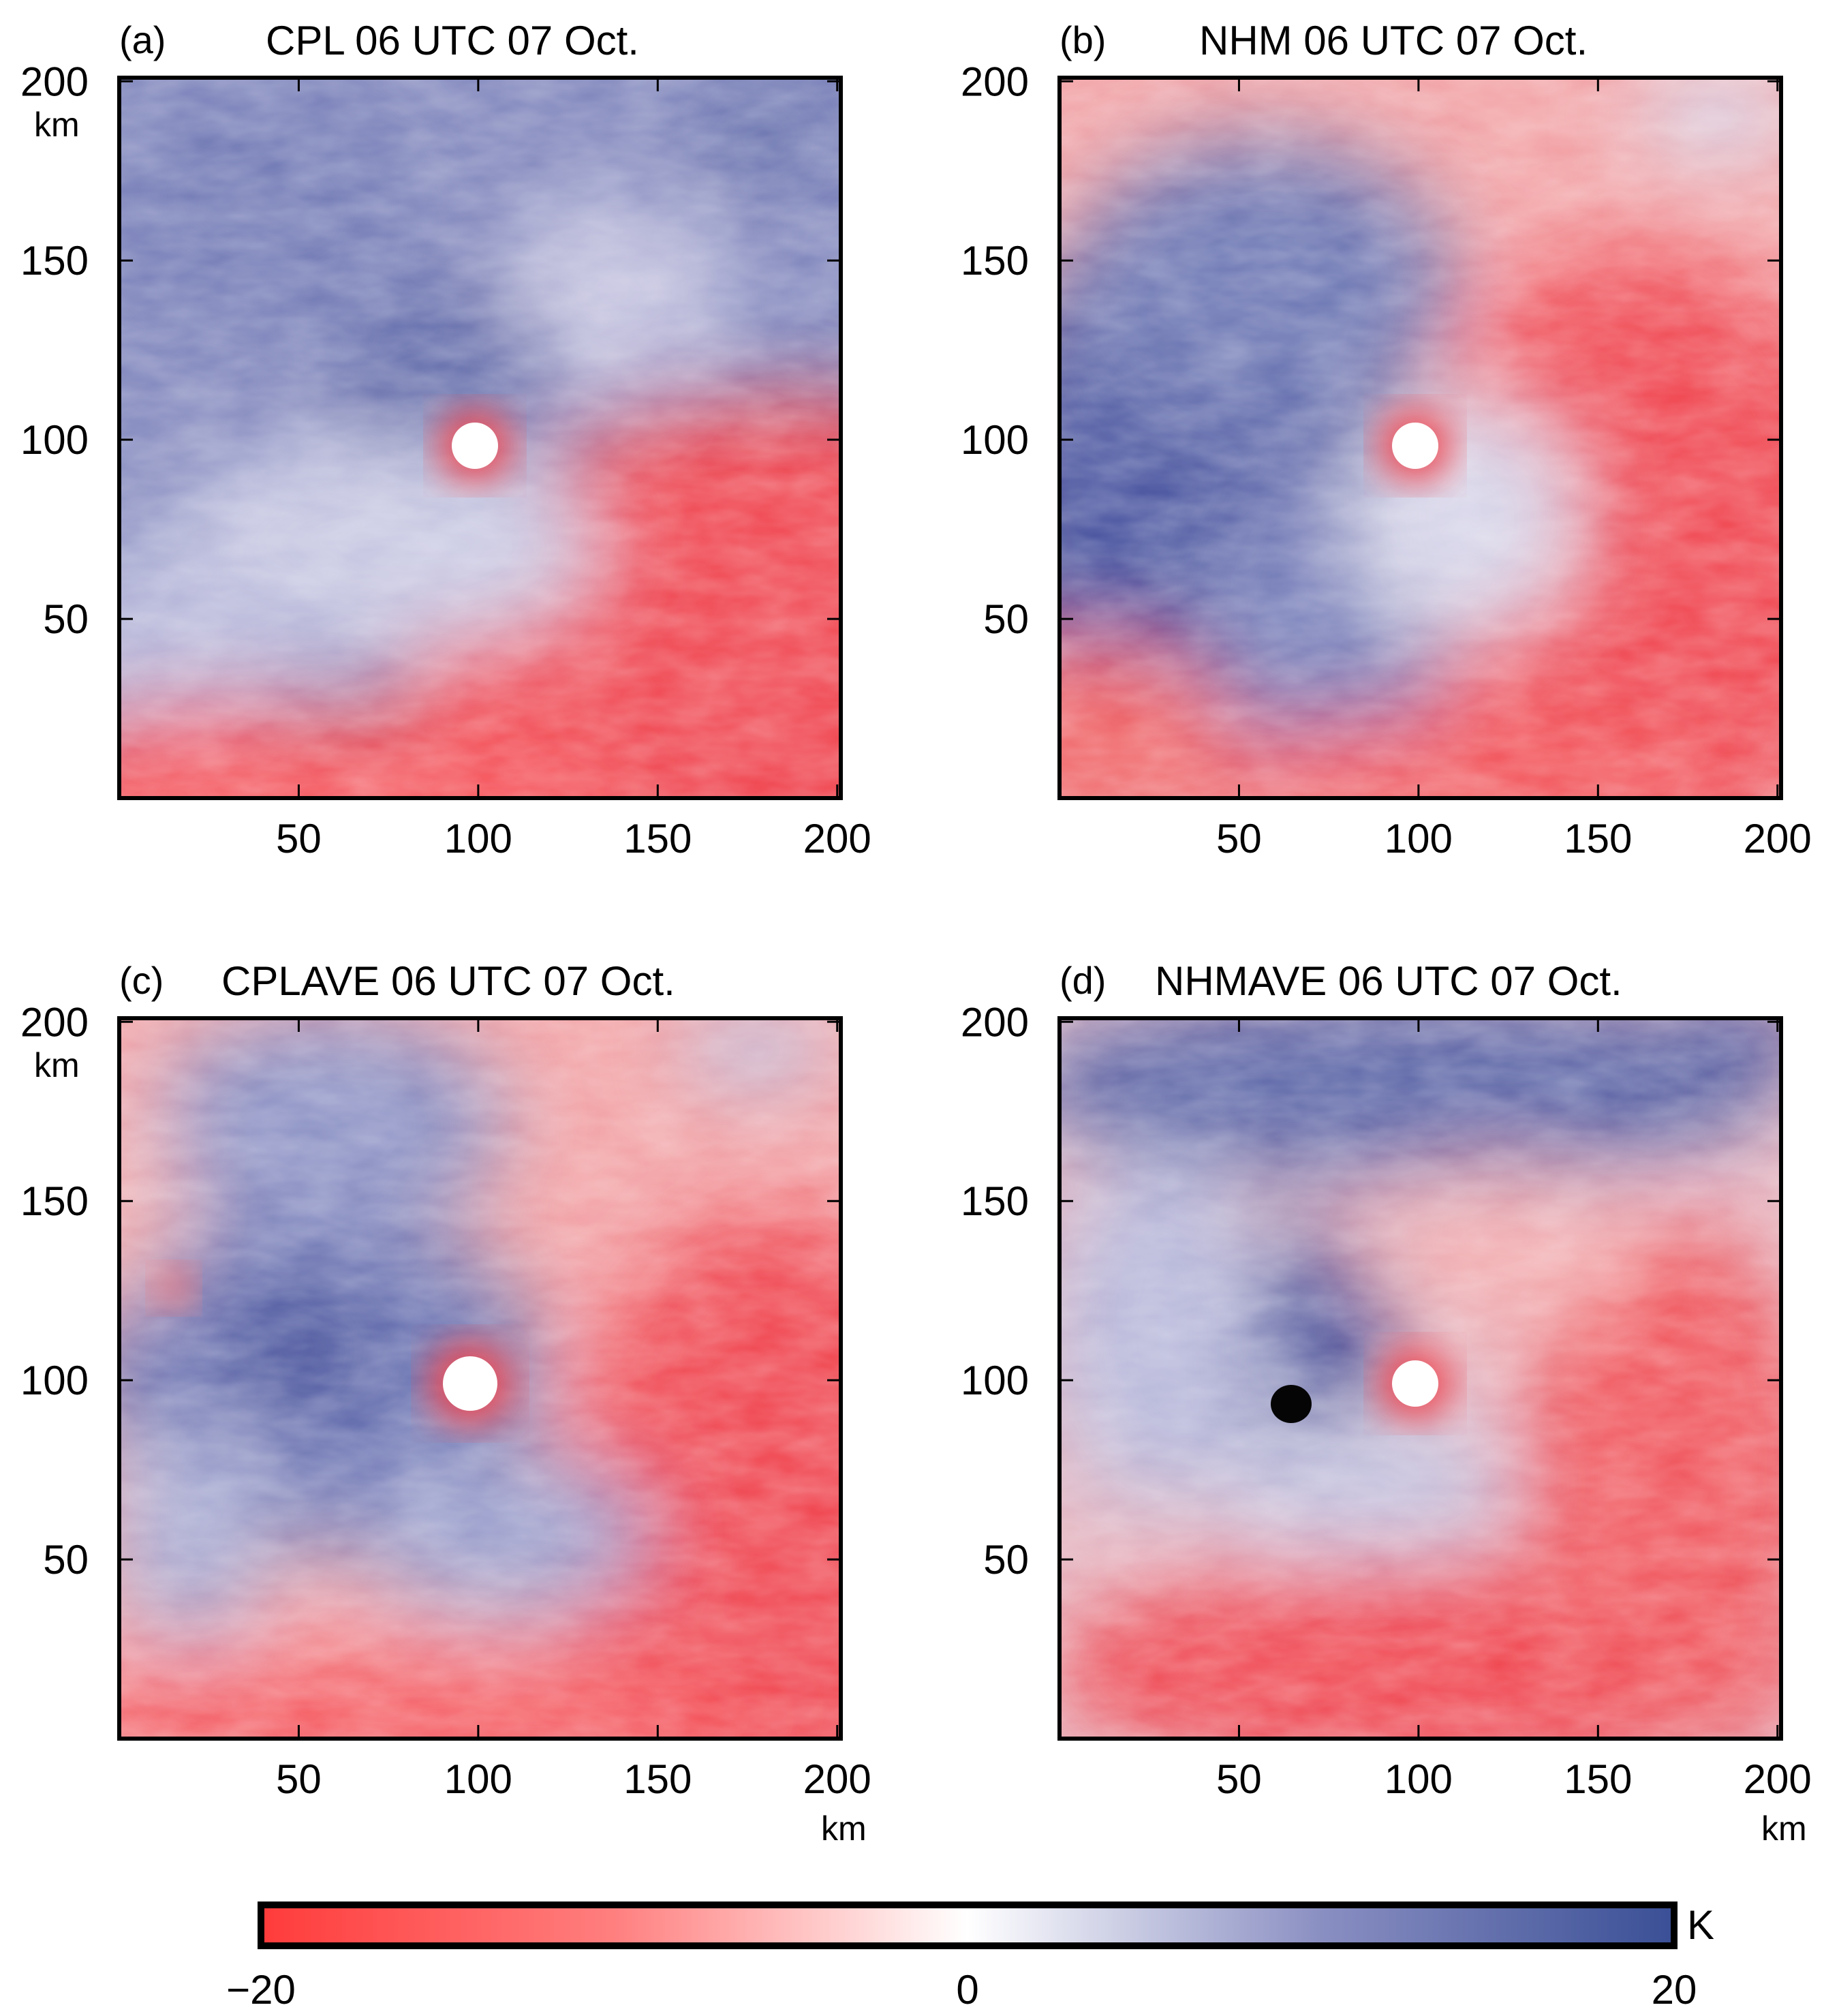 This screenshot has height=2016, width=1824. Describe the element at coordinates (995, 1022) in the screenshot. I see `panel-d-ytick-label: 200` at that location.